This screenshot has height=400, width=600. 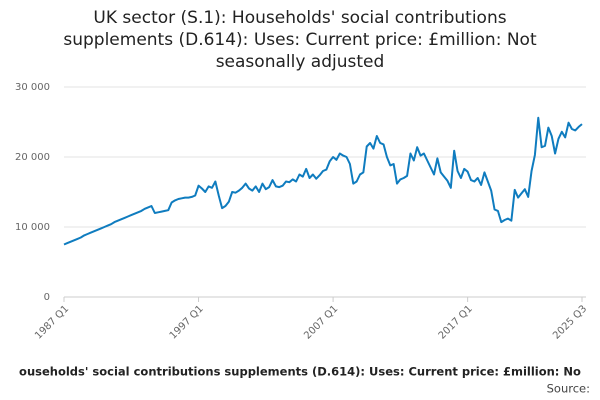 I want to click on x-tick-label: 2007 Q1, so click(x=321, y=322).